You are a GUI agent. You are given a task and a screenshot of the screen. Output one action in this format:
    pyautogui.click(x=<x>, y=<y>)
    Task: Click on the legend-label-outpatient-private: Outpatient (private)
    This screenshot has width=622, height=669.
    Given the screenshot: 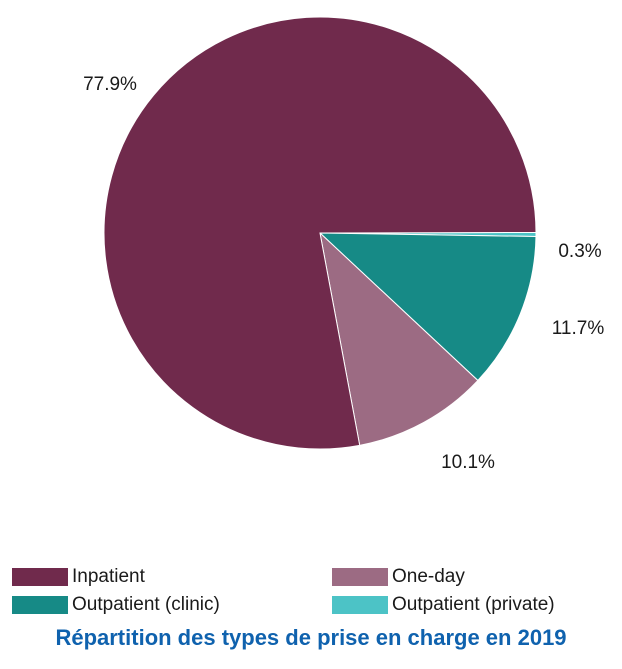 What is the action you would take?
    pyautogui.click(x=473, y=604)
    